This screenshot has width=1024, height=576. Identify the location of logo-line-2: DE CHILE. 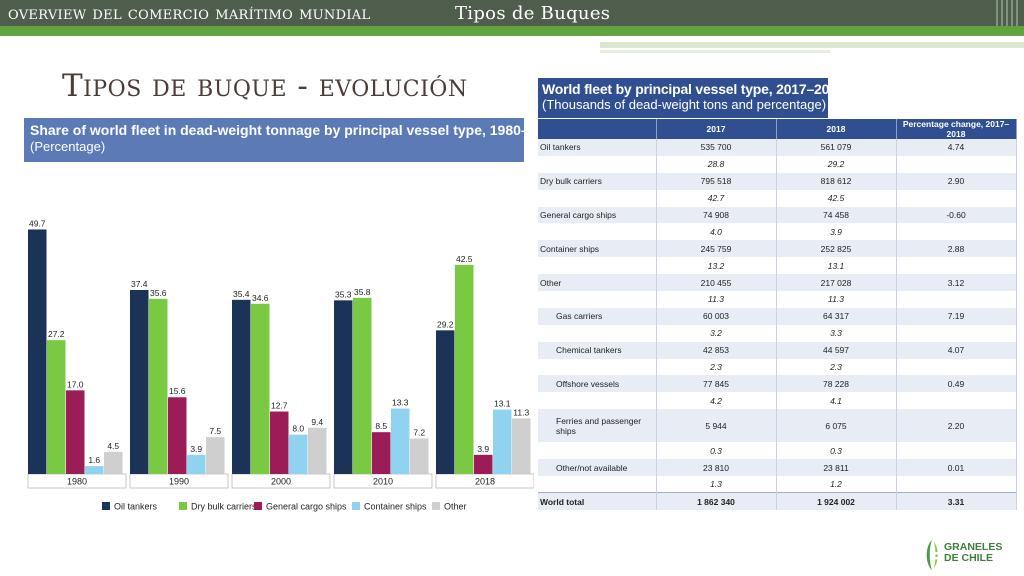
(969, 558).